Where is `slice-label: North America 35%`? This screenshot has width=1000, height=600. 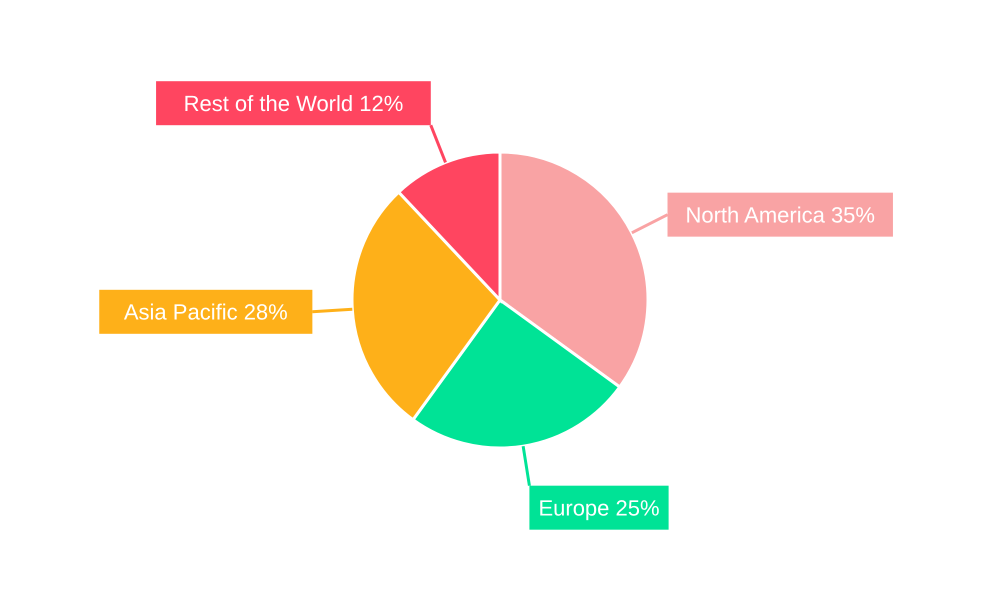
slice-label: North America 35% is located at coordinates (780, 215).